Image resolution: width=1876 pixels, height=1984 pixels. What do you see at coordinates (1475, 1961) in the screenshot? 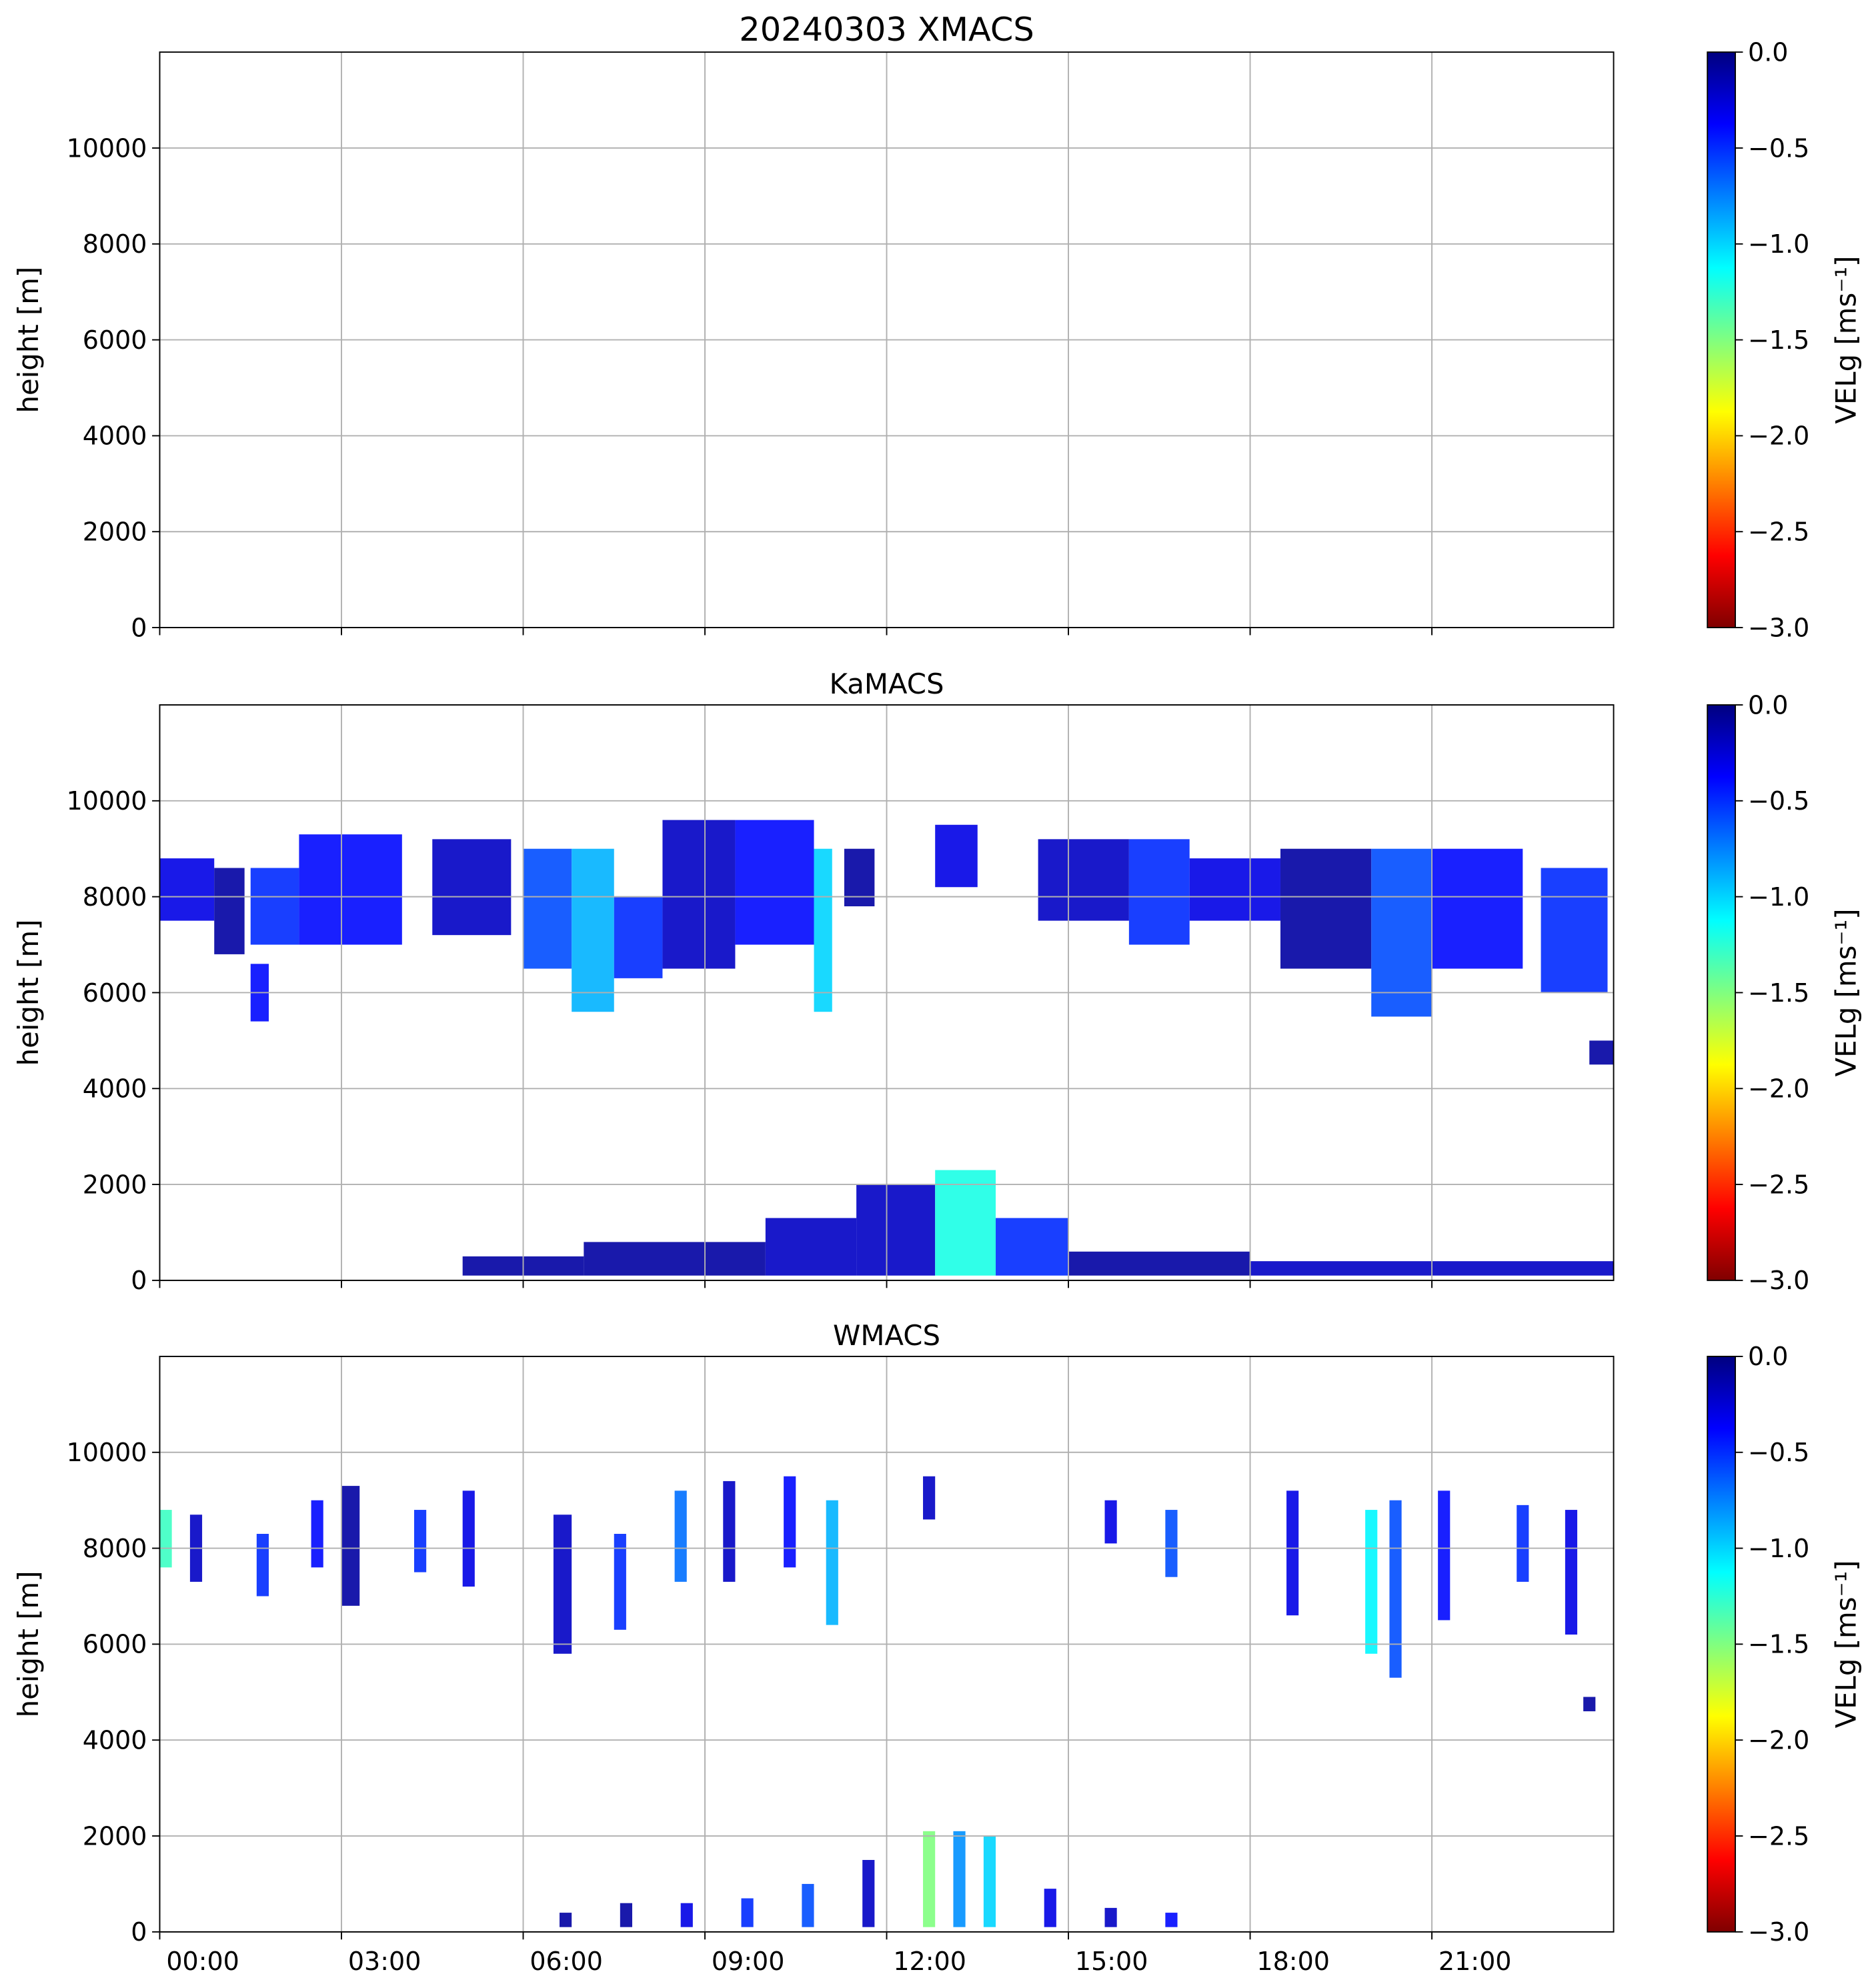
I see `x-tick-label: 21:00` at bounding box center [1475, 1961].